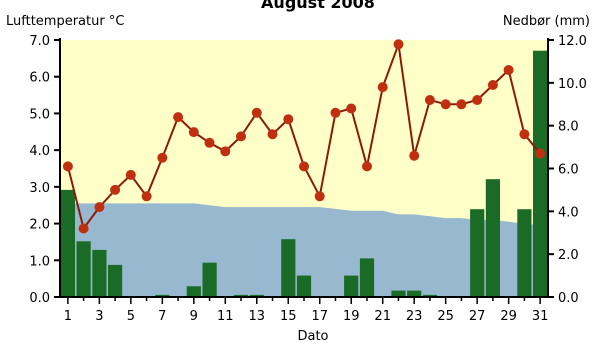  I want to click on x-tick-label: 21, so click(382, 316).